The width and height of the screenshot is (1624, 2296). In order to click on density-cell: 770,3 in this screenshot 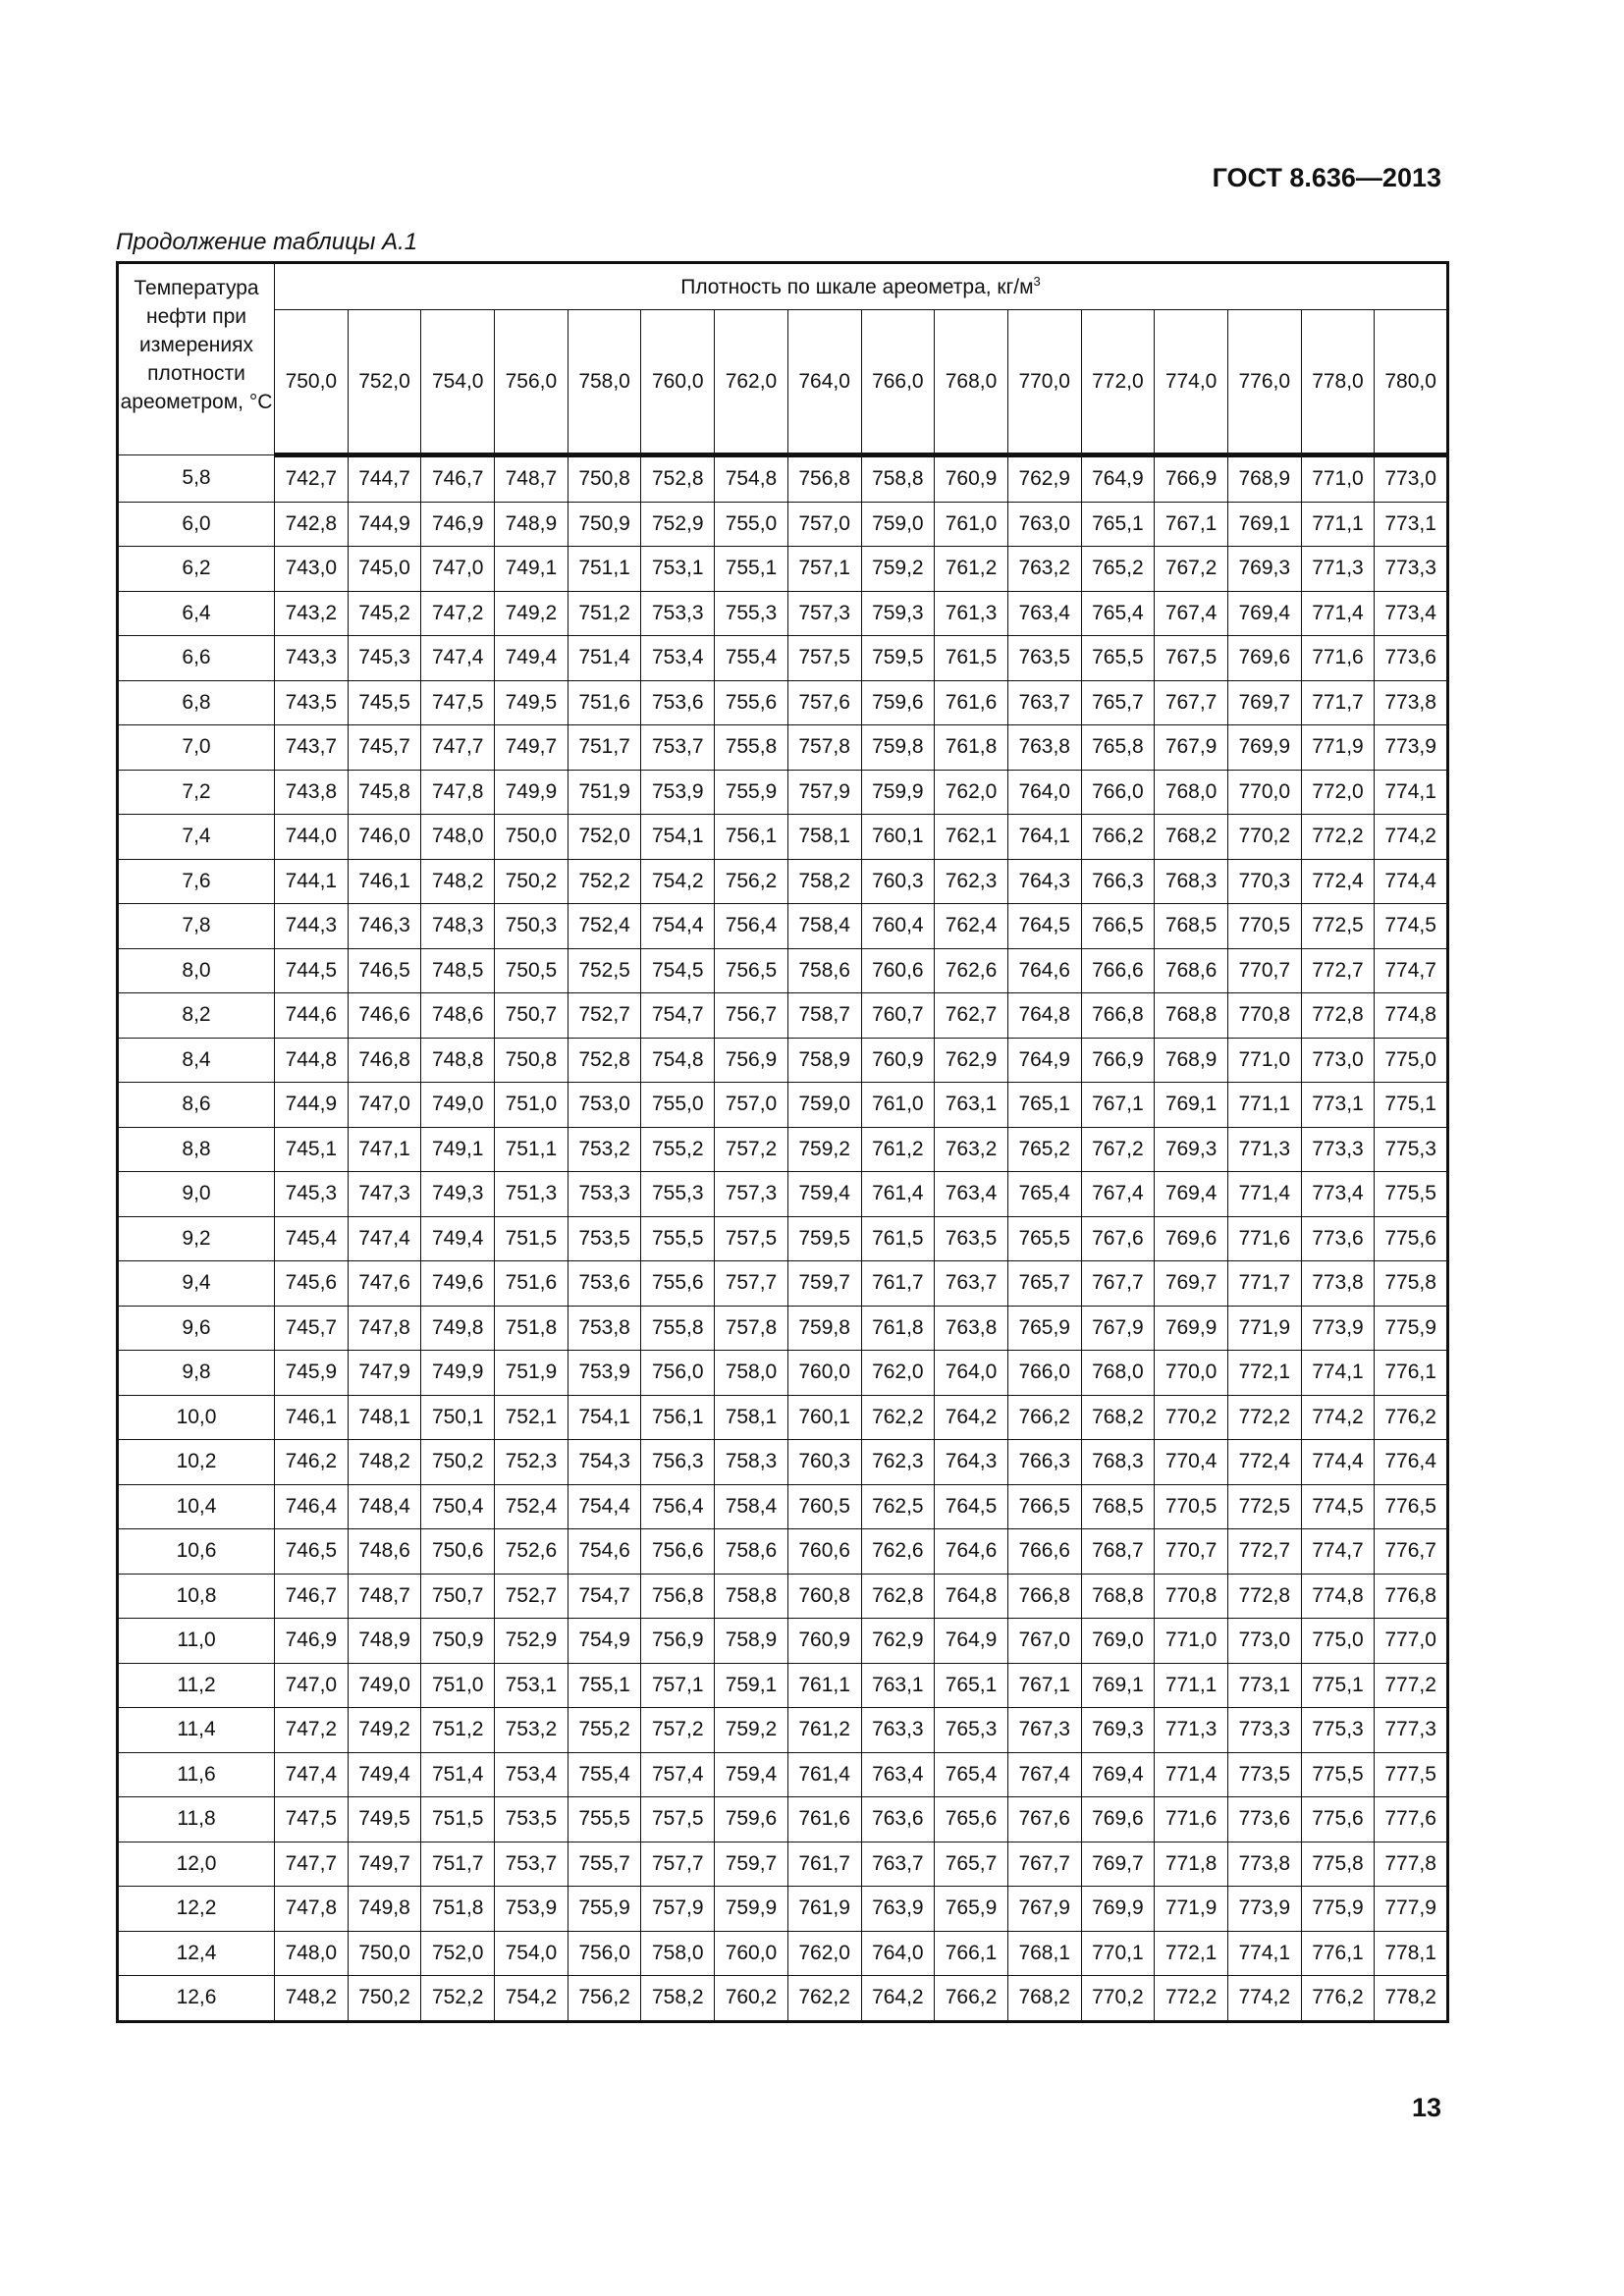, I will do `click(1264, 881)`.